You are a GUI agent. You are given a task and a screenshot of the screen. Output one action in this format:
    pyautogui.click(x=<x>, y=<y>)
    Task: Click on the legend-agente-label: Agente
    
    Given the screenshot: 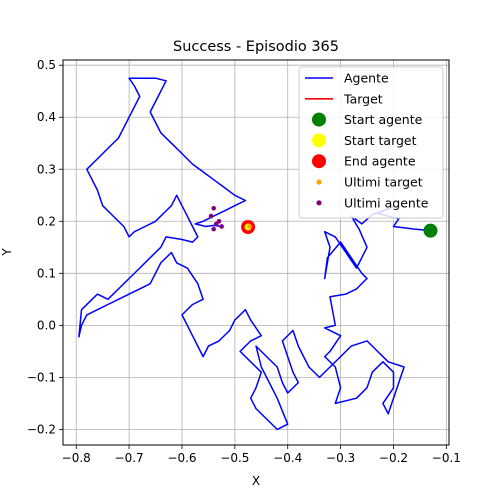 What is the action you would take?
    pyautogui.click(x=366, y=78)
    